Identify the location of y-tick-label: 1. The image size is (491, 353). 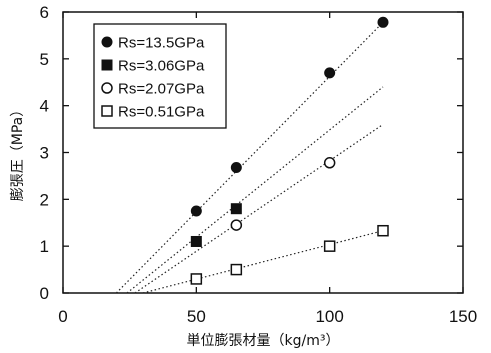
(44, 246).